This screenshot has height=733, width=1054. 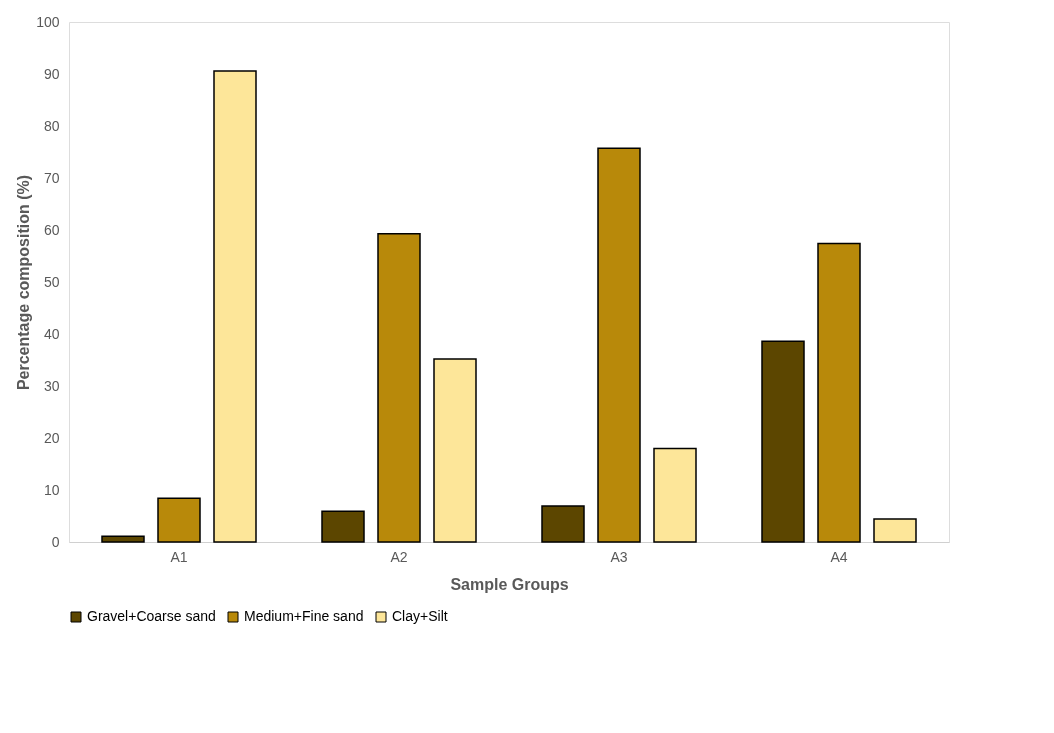 What do you see at coordinates (839, 556) in the screenshot?
I see `x-tick-label: A4` at bounding box center [839, 556].